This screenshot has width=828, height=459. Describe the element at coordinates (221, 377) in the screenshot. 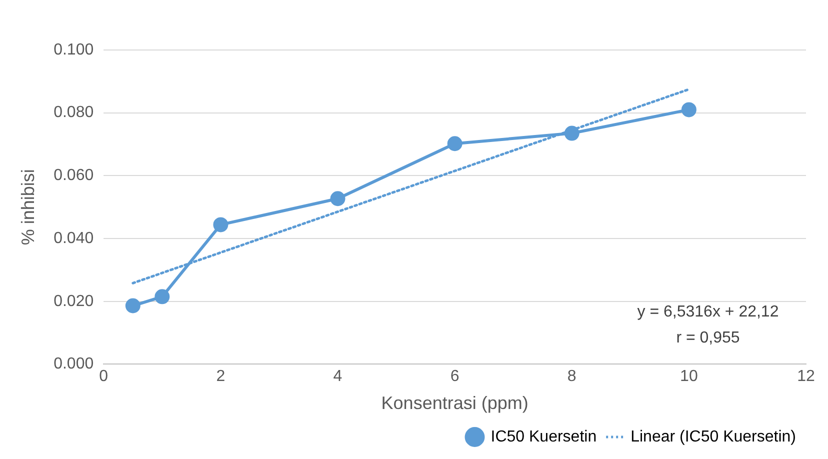

I see `x-tick-label: 2` at that location.